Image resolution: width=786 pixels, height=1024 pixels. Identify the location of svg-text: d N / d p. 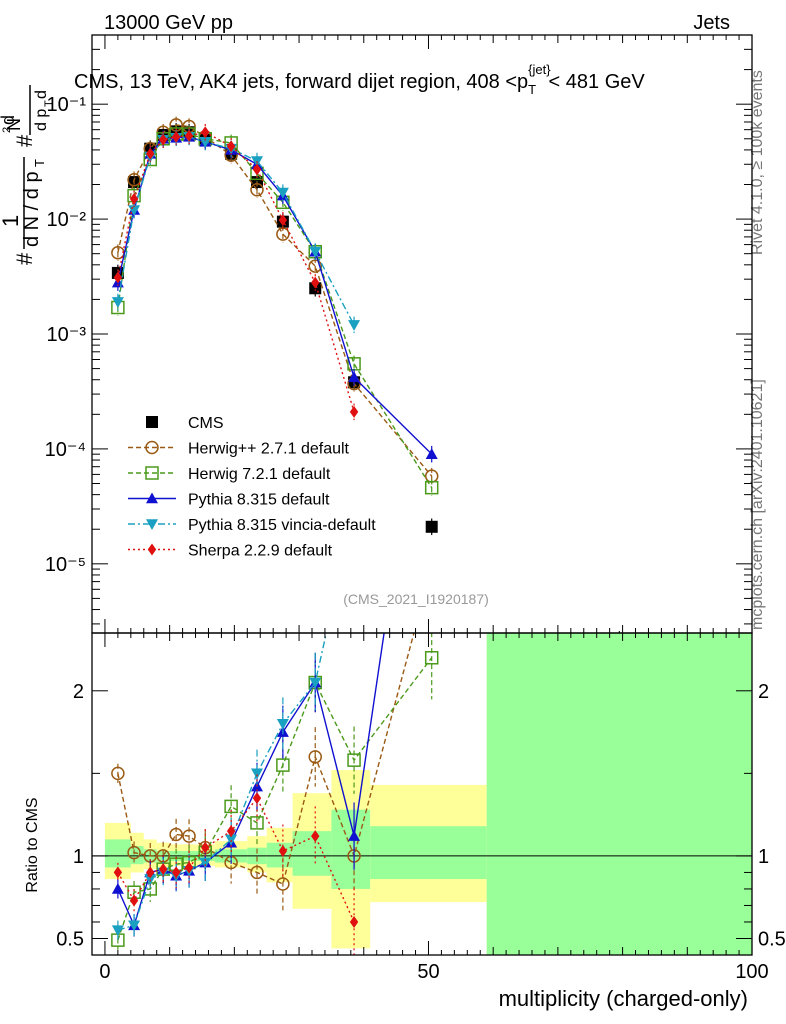
(32, 209).